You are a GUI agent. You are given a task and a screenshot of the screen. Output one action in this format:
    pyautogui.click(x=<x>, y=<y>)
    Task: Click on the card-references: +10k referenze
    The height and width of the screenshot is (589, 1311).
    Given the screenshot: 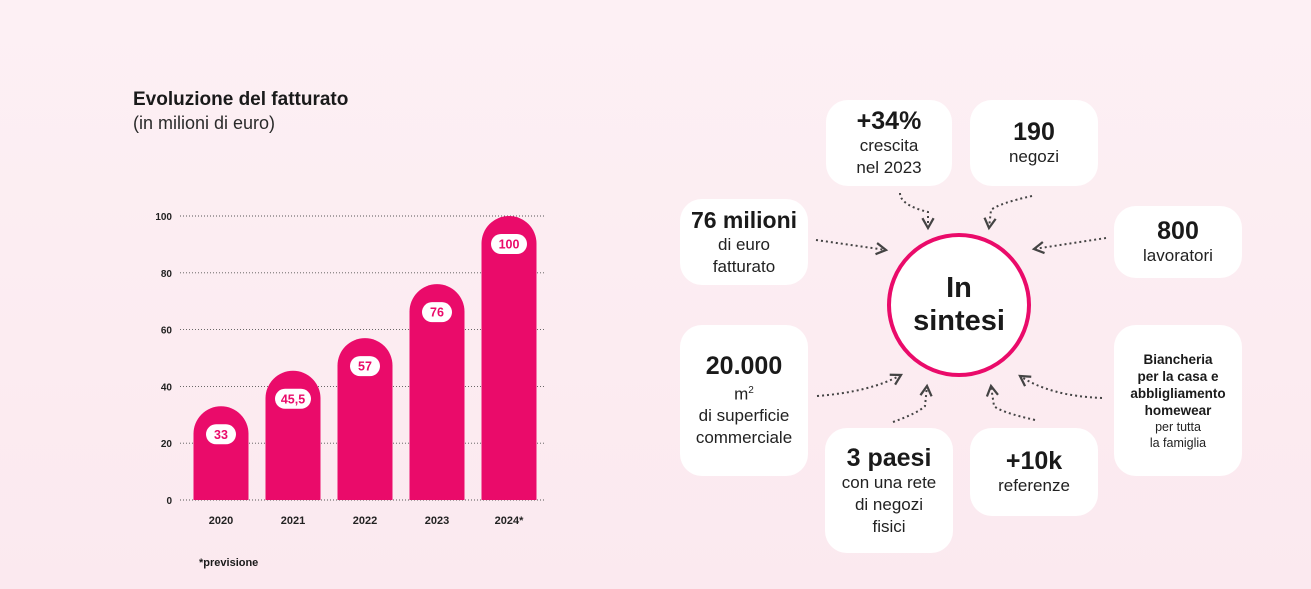 What is the action you would take?
    pyautogui.click(x=1034, y=472)
    